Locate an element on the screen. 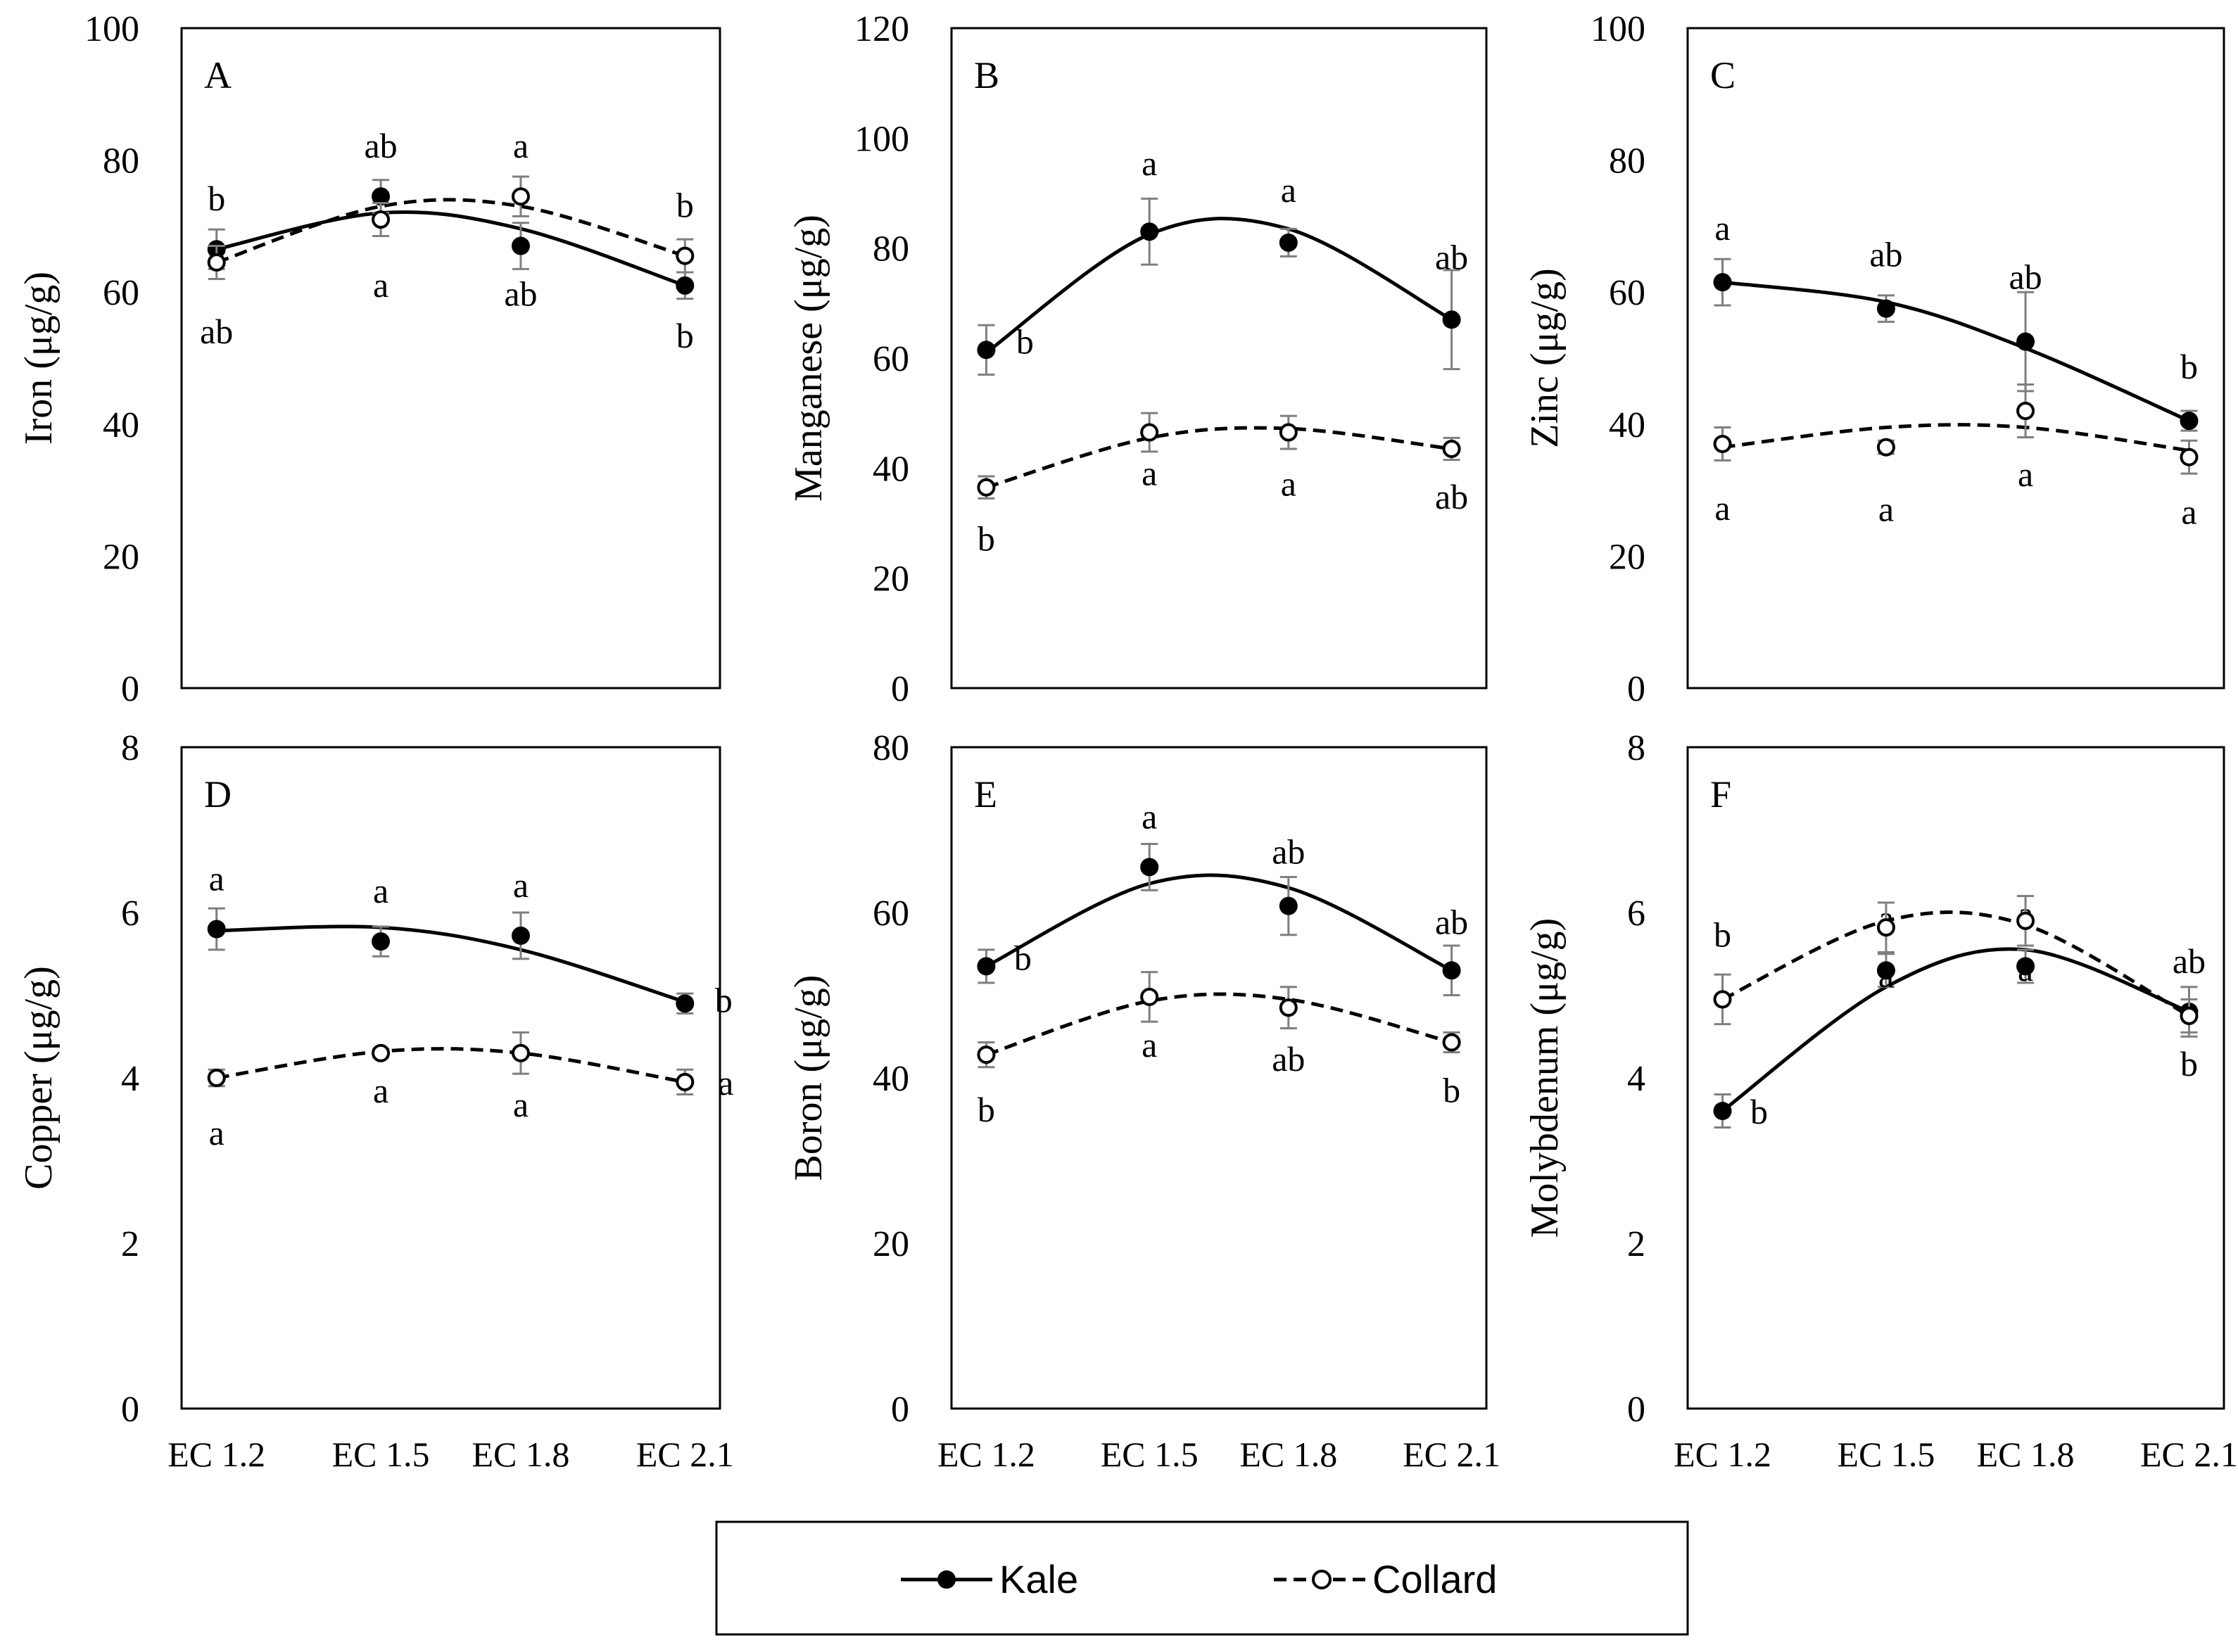  y-tick-label: 4 is located at coordinates (1636, 1079).